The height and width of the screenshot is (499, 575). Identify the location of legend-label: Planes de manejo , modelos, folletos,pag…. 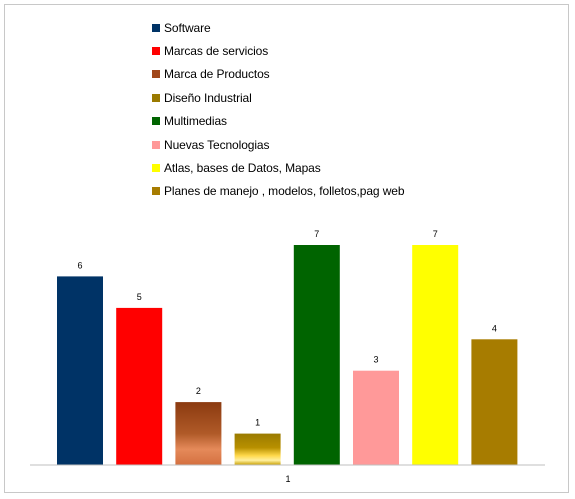
(284, 191).